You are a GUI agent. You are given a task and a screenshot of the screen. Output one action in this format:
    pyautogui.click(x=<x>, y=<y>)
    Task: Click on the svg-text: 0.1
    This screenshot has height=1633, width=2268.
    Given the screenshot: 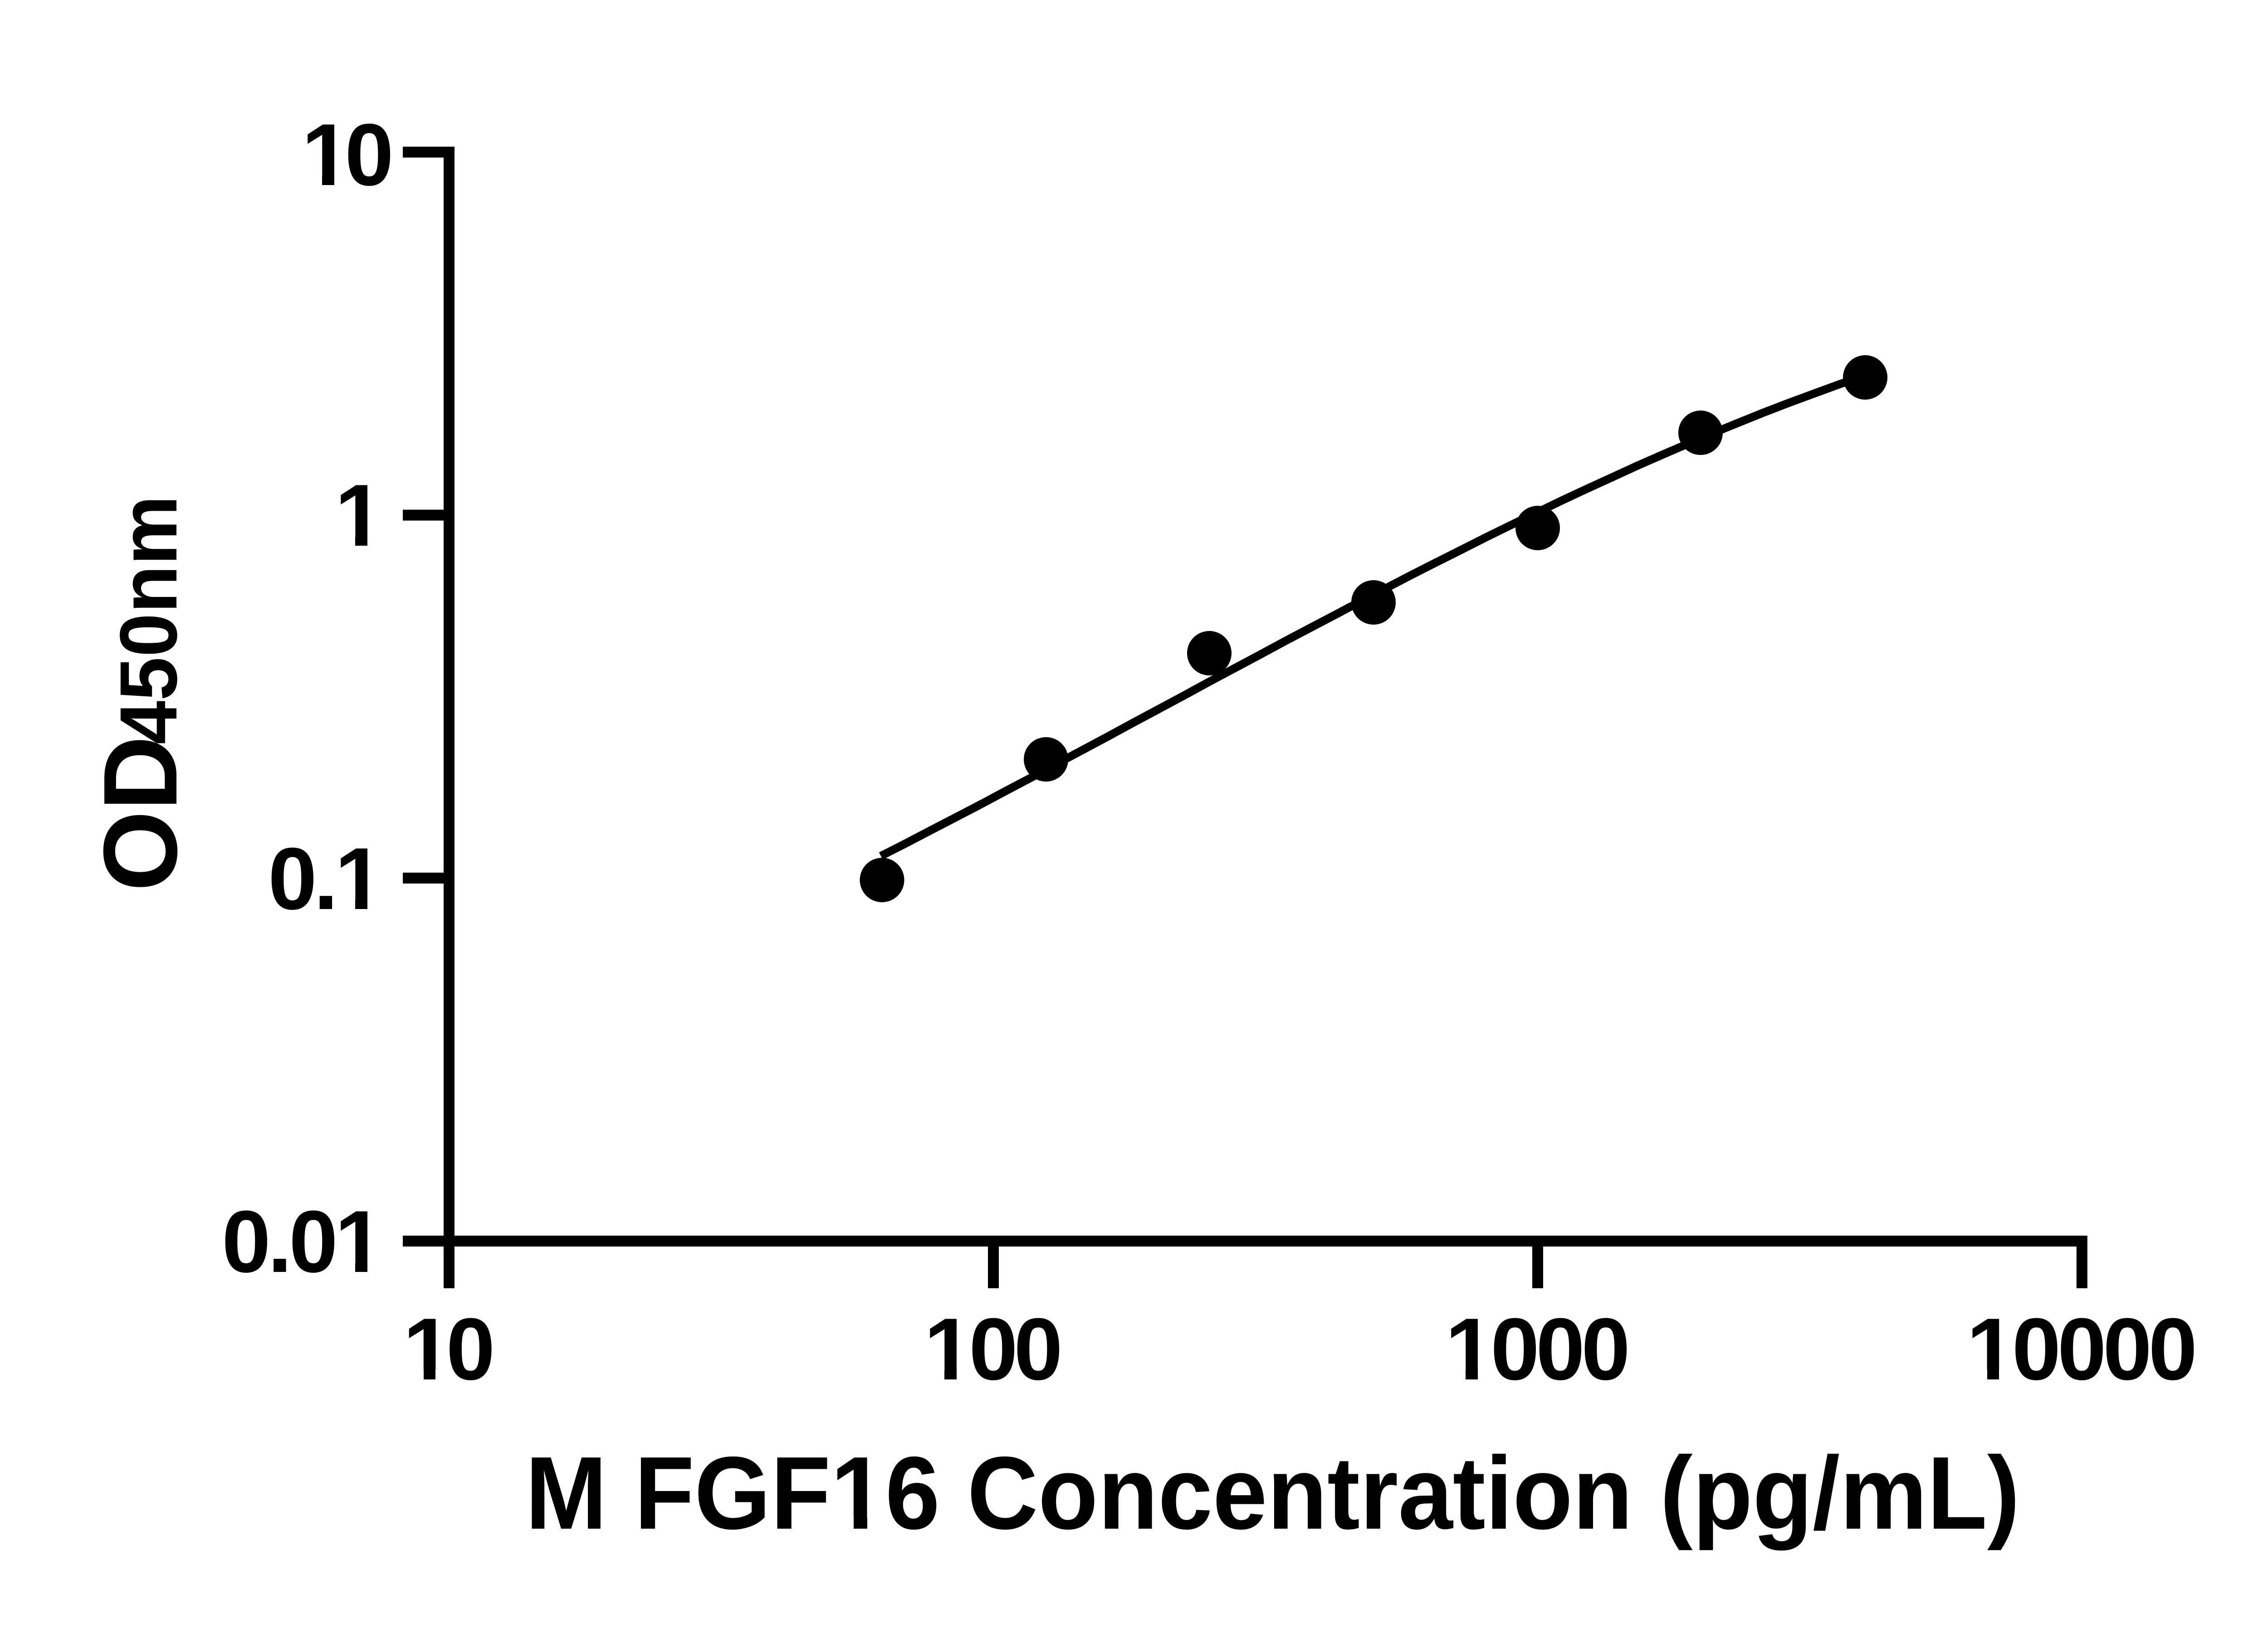 What is the action you would take?
    pyautogui.click(x=326, y=879)
    